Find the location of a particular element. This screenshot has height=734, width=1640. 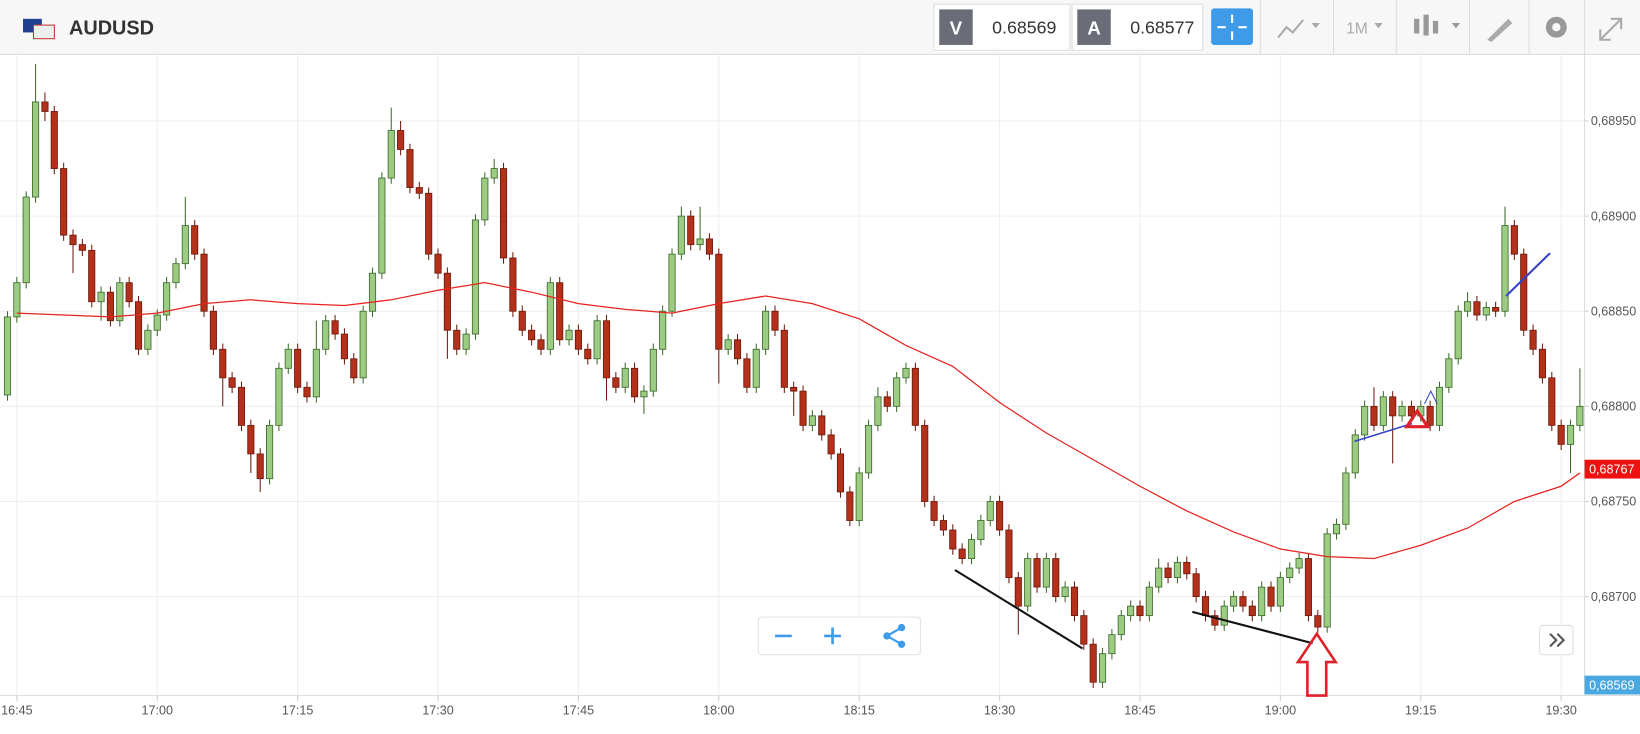

settings-button is located at coordinates (1556, 27).